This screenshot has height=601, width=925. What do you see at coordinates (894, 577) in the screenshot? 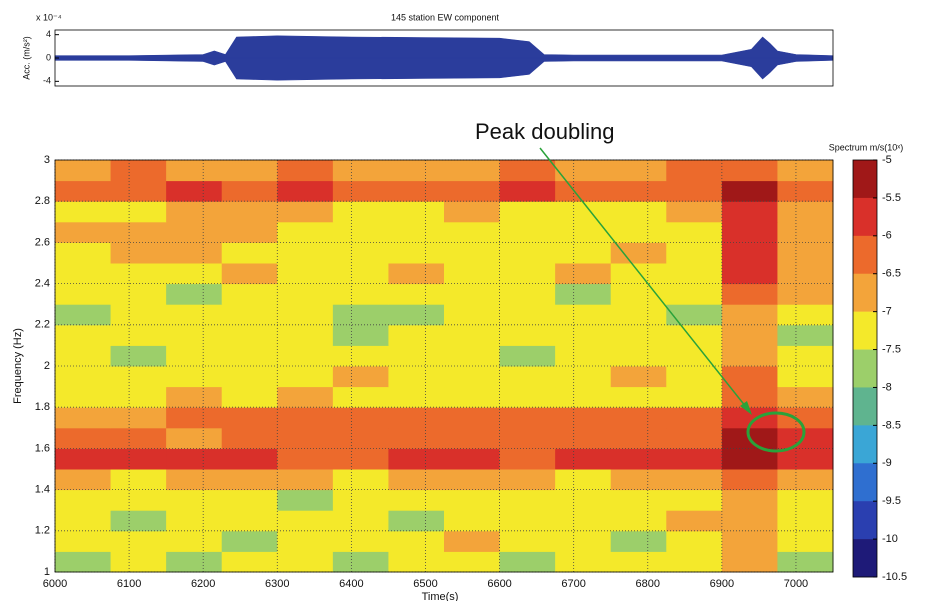
I see `colorbar-tick-label: -10.5` at bounding box center [894, 577].